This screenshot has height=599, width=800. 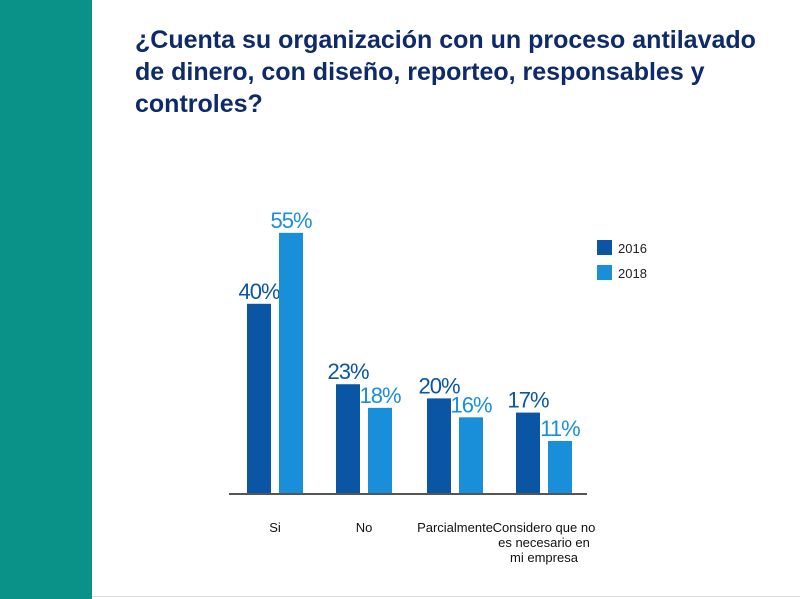 I want to click on category-label-2-0: Parcialmente, so click(x=455, y=527).